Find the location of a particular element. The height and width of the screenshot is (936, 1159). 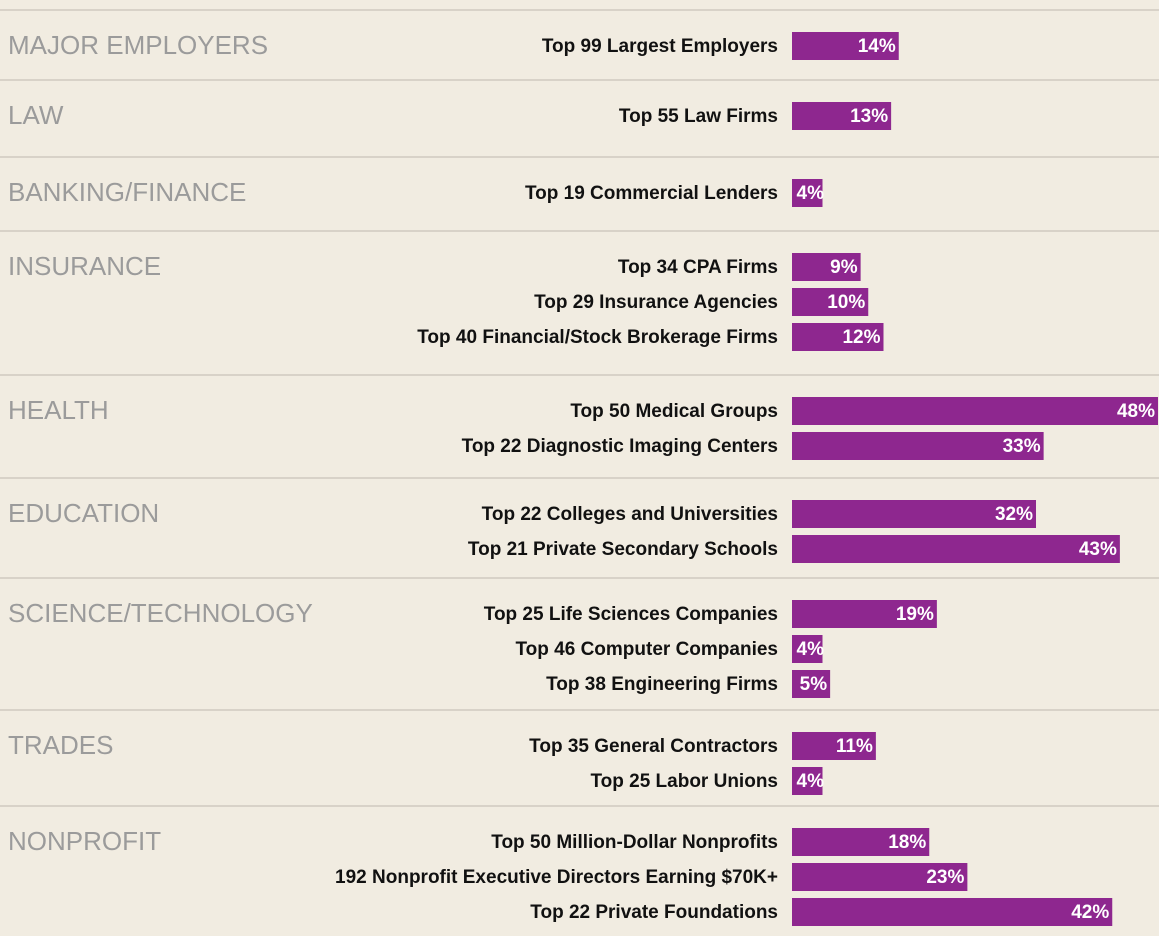

value-label: 14% is located at coordinates (877, 46).